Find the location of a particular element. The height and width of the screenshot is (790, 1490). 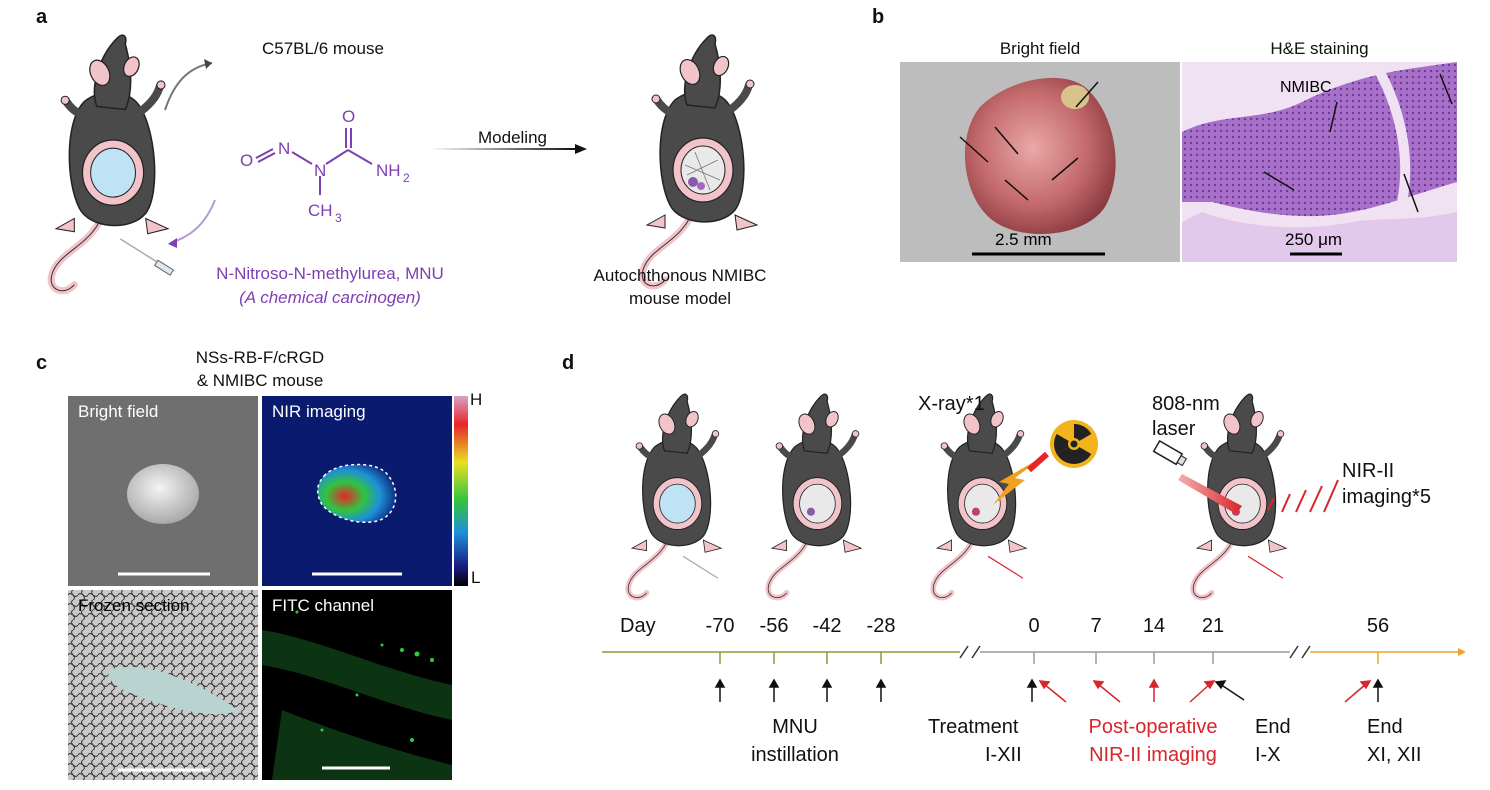

c-scale-low: L is located at coordinates (476, 577).